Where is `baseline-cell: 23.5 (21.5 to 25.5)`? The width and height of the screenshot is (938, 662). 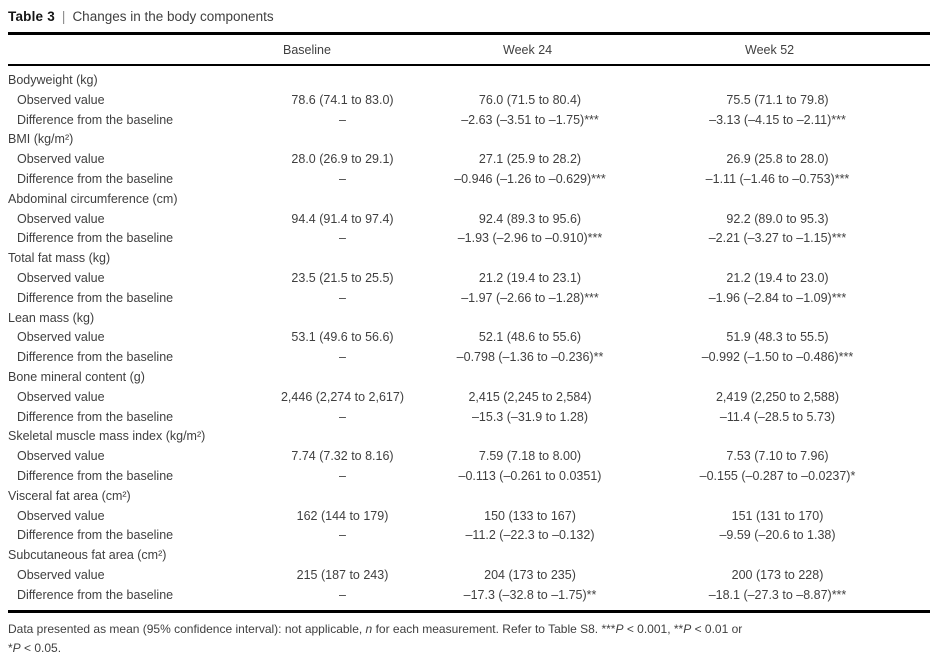 baseline-cell: 23.5 (21.5 to 25.5) is located at coordinates (342, 277).